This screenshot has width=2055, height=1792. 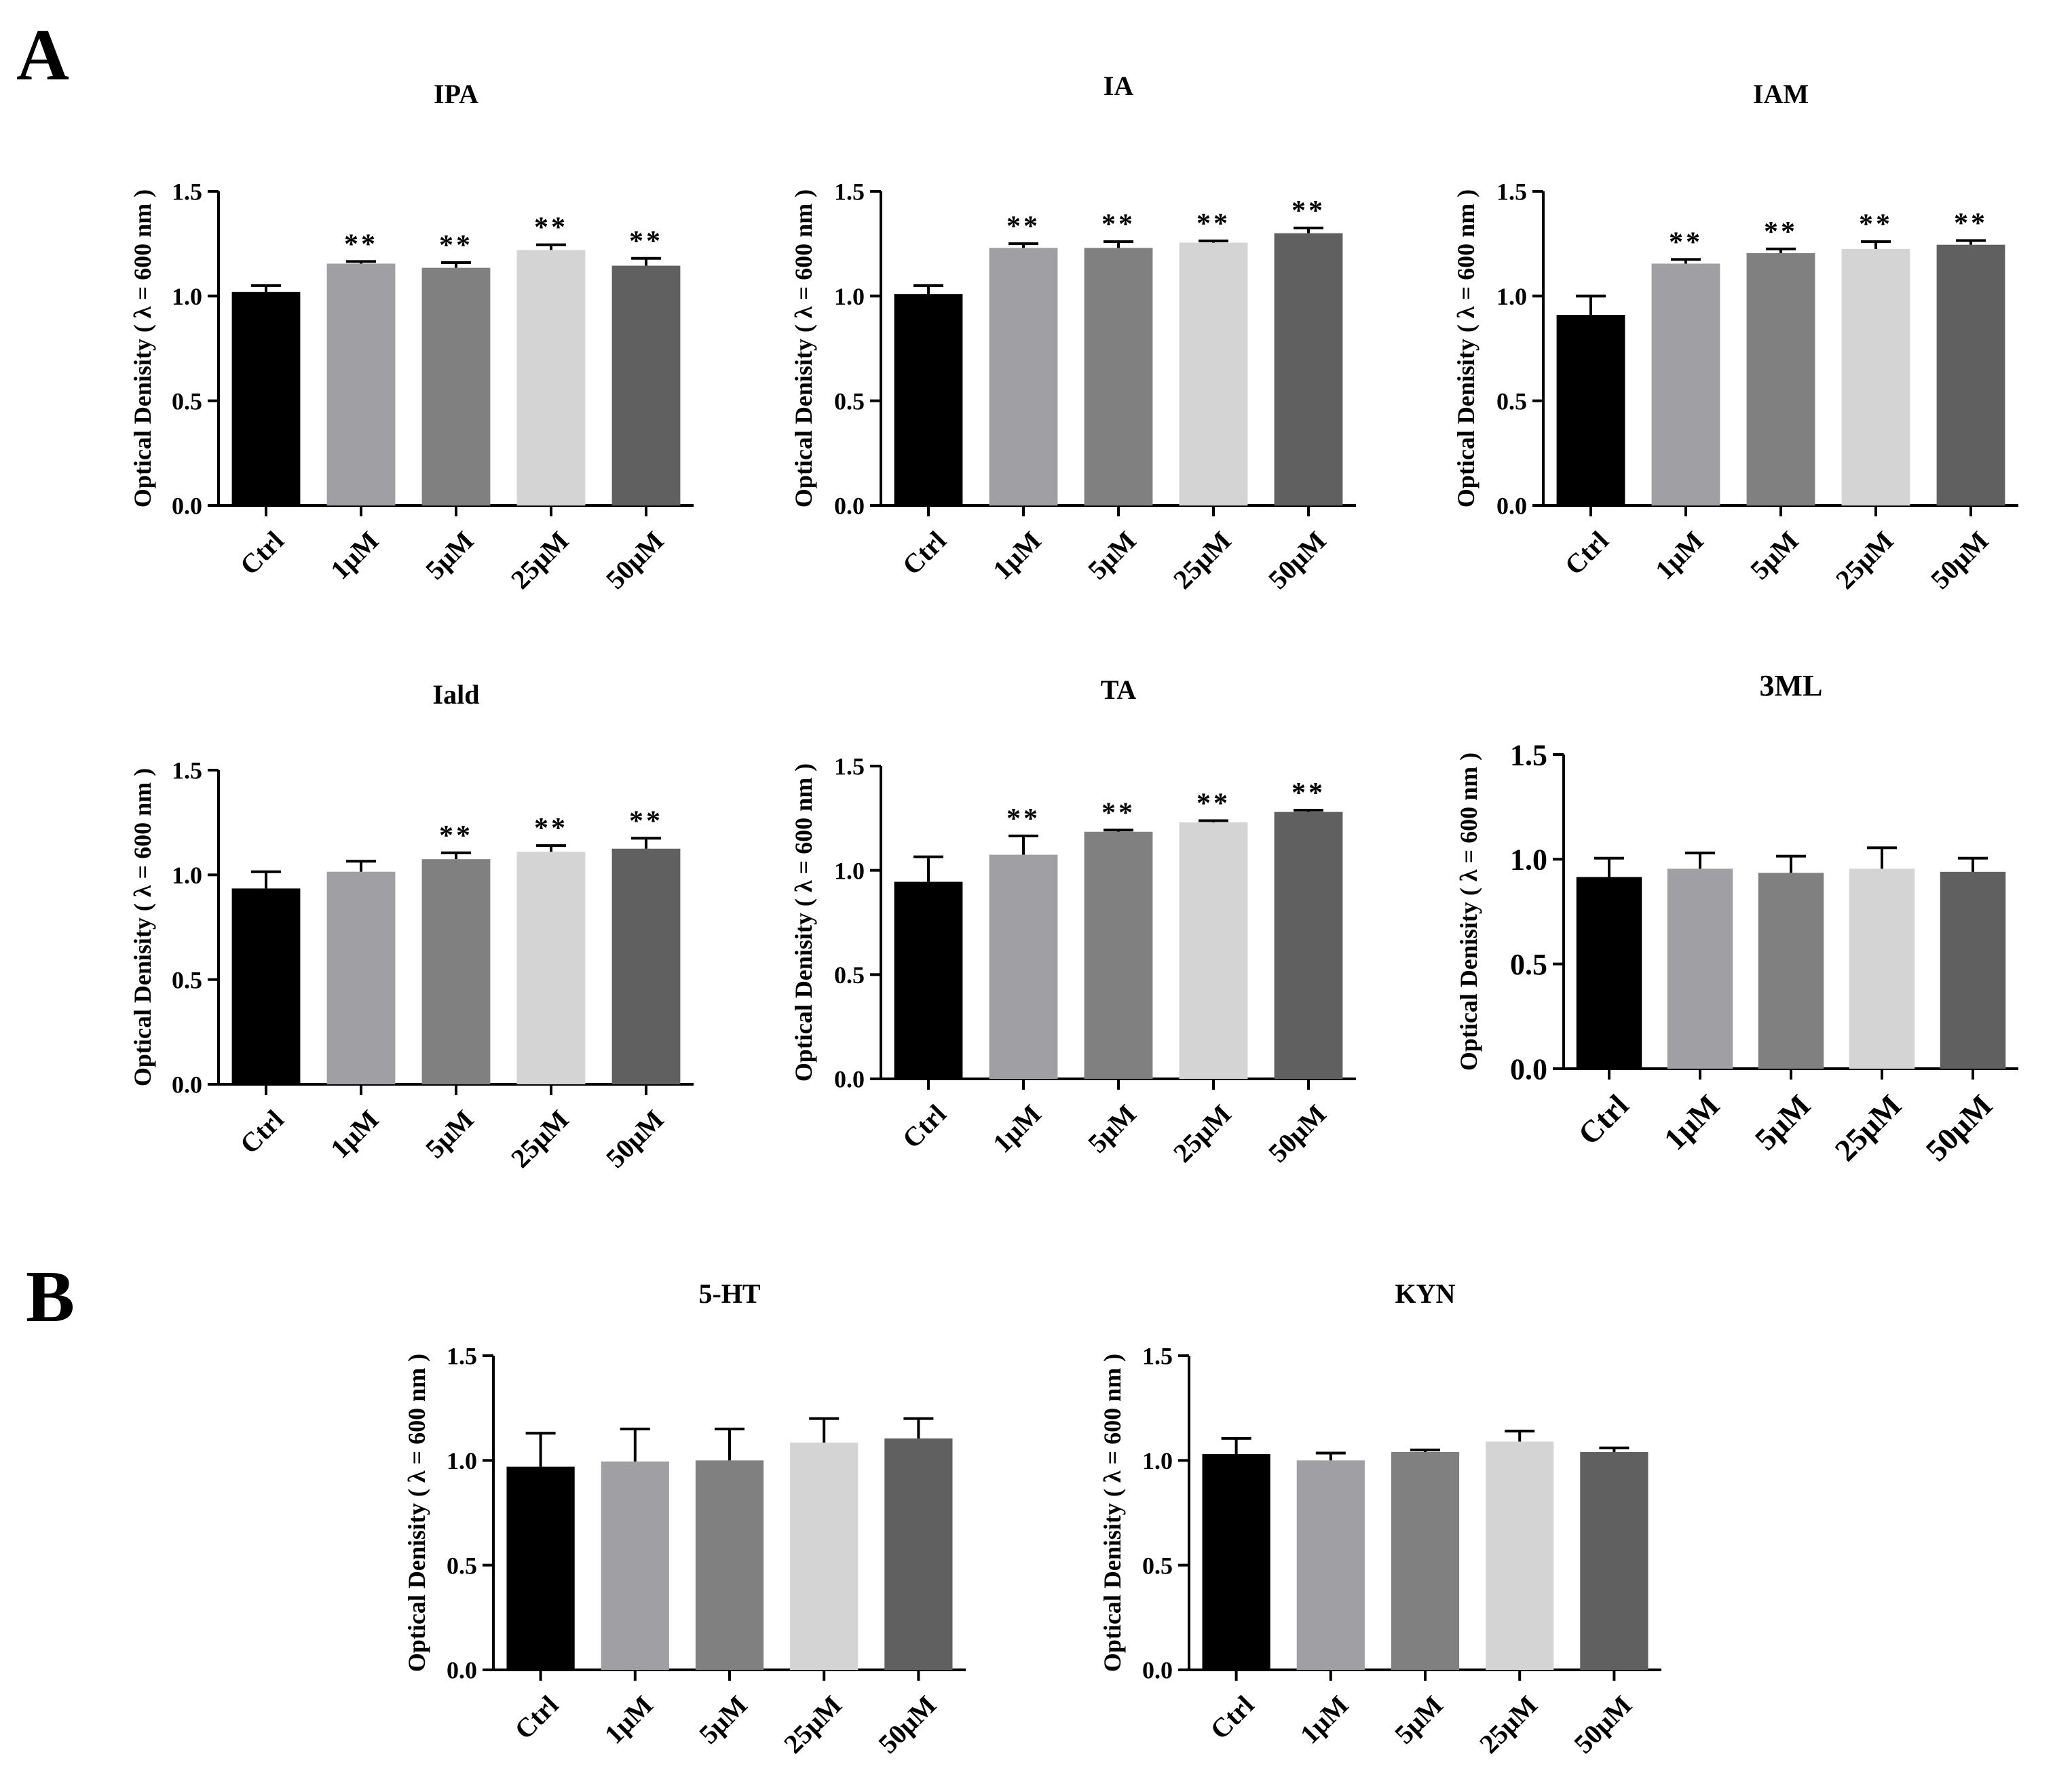 What do you see at coordinates (1425, 1293) in the screenshot?
I see `chart-title: KYN` at bounding box center [1425, 1293].